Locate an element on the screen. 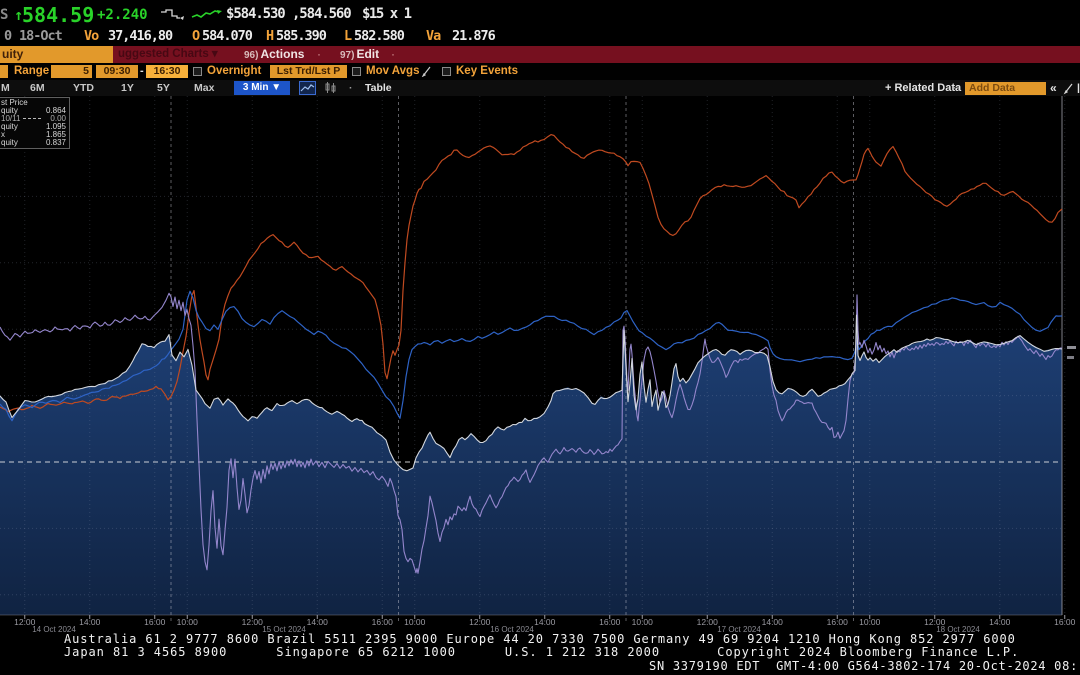 The image size is (1080, 675). legend-row-4: quity 0.837 is located at coordinates (33, 143).